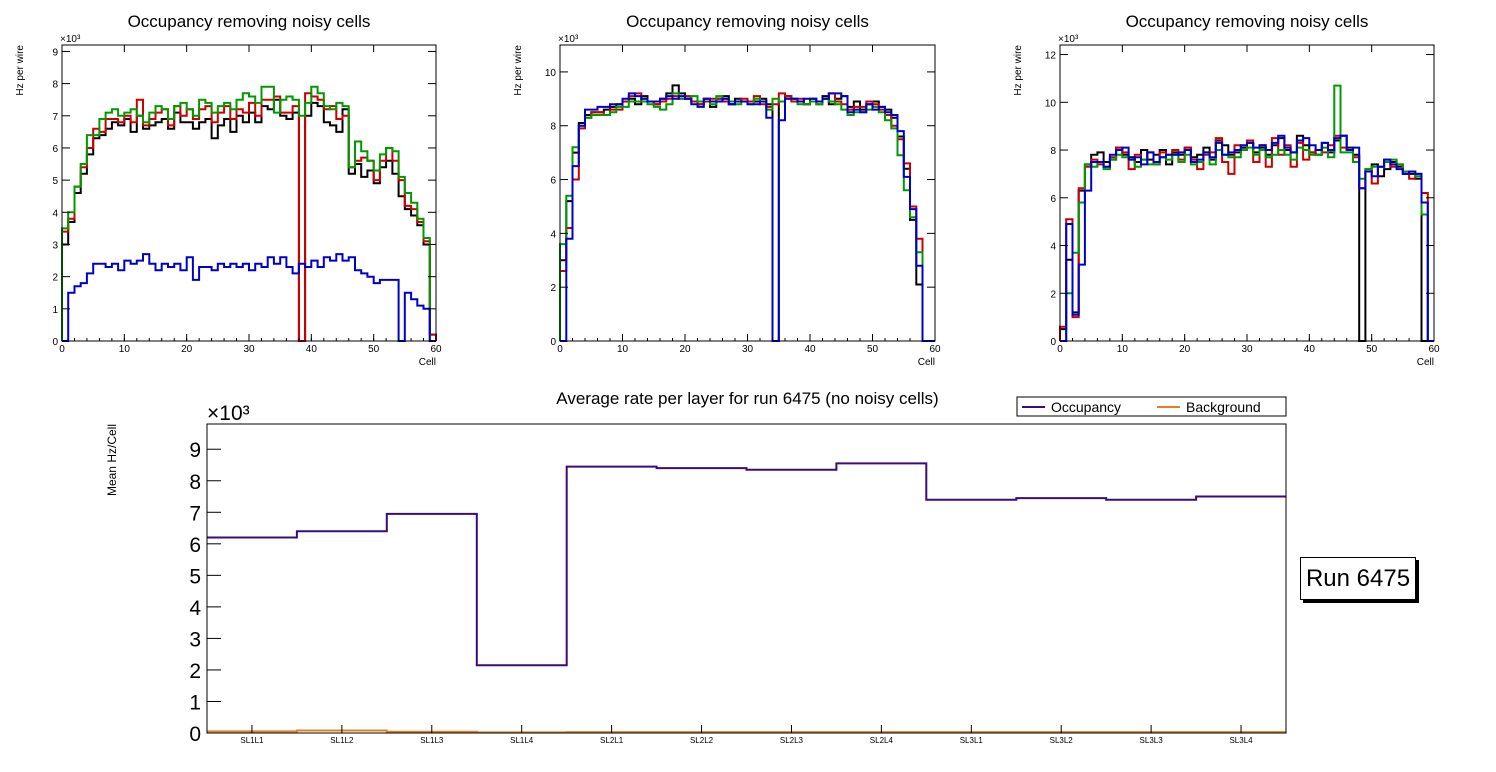  What do you see at coordinates (1051, 103) in the screenshot?
I see `y-tick-label-2: 10` at bounding box center [1051, 103].